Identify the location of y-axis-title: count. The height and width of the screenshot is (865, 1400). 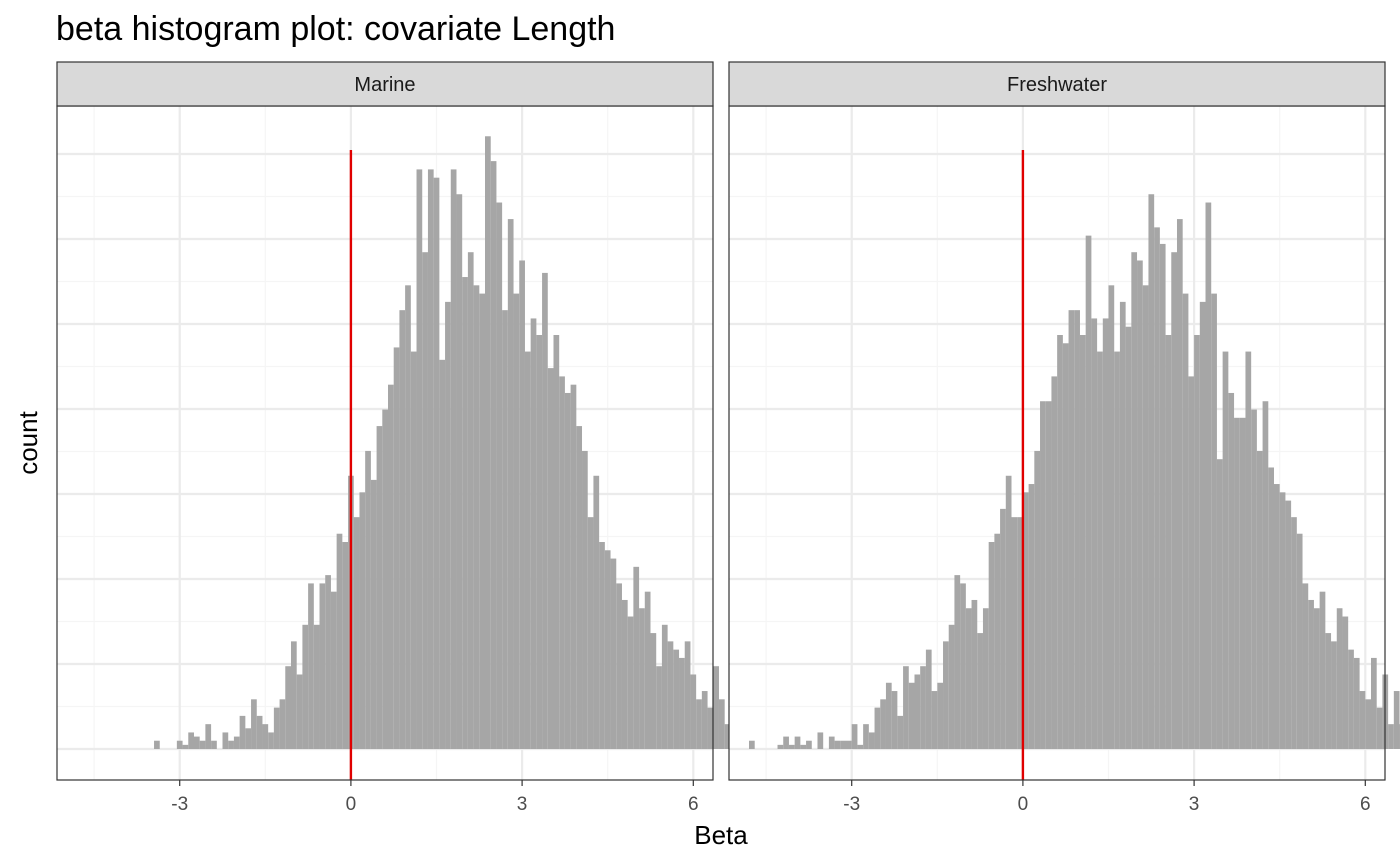
(28, 442).